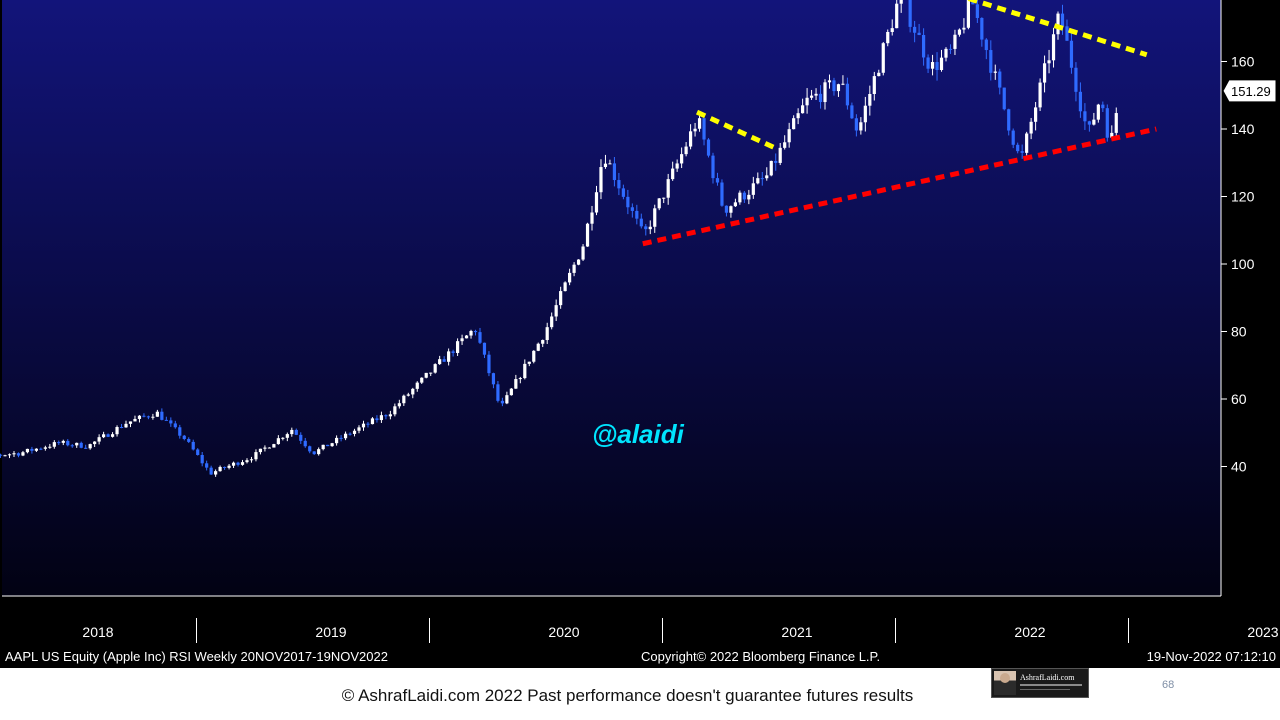  What do you see at coordinates (1262, 632) in the screenshot?
I see `x-tick-label: 2023` at bounding box center [1262, 632].